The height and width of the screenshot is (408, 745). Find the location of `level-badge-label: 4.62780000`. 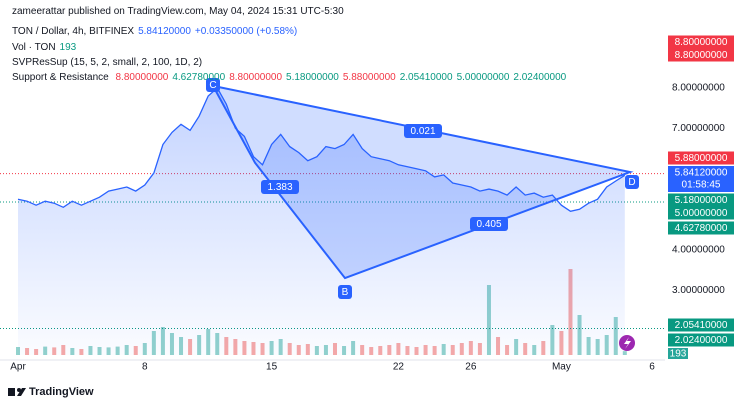

level-badge-label: 4.62780000 is located at coordinates (701, 228).